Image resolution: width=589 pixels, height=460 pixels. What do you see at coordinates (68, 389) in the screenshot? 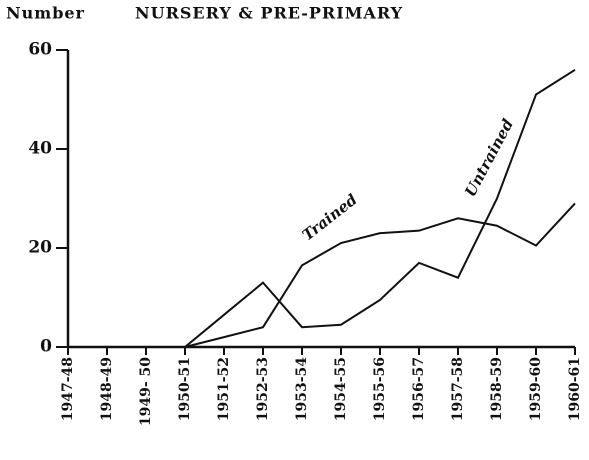
I see `x-tick-label: 1947-48` at bounding box center [68, 389].